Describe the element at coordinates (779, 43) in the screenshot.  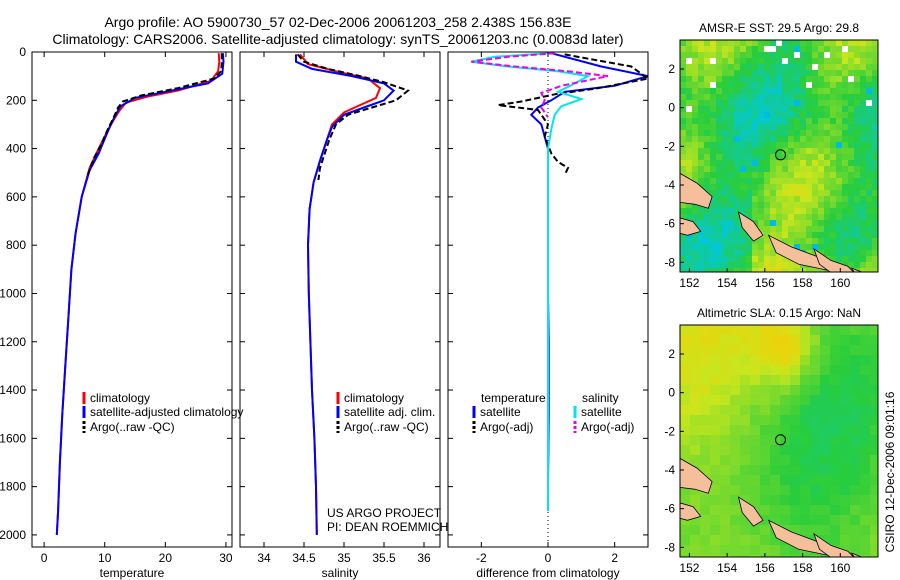
I see `missing-data-cell` at that location.